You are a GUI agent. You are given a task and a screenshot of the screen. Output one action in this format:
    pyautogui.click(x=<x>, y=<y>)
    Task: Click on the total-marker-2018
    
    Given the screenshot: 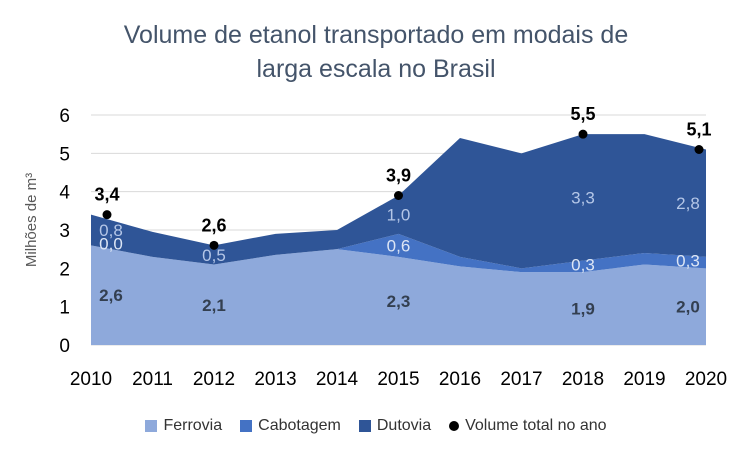 What is the action you would take?
    pyautogui.click(x=583, y=134)
    